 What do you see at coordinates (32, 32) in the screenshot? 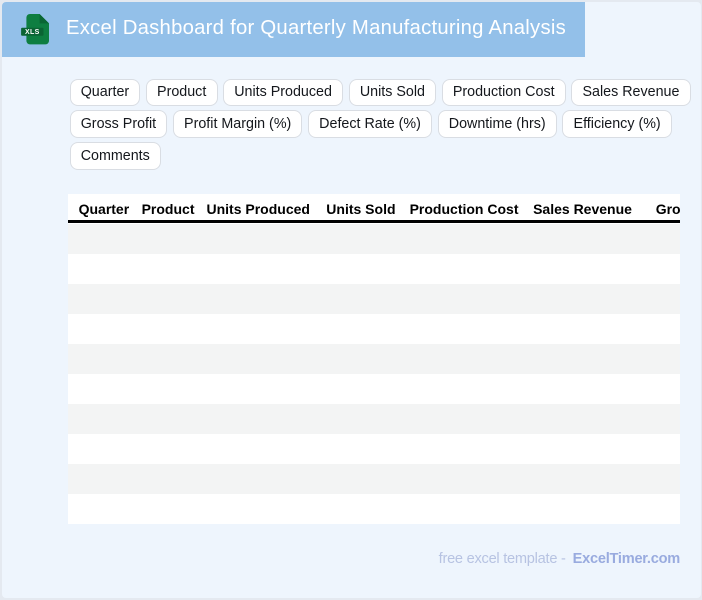
I see `svg-text: XLS` at bounding box center [32, 32].